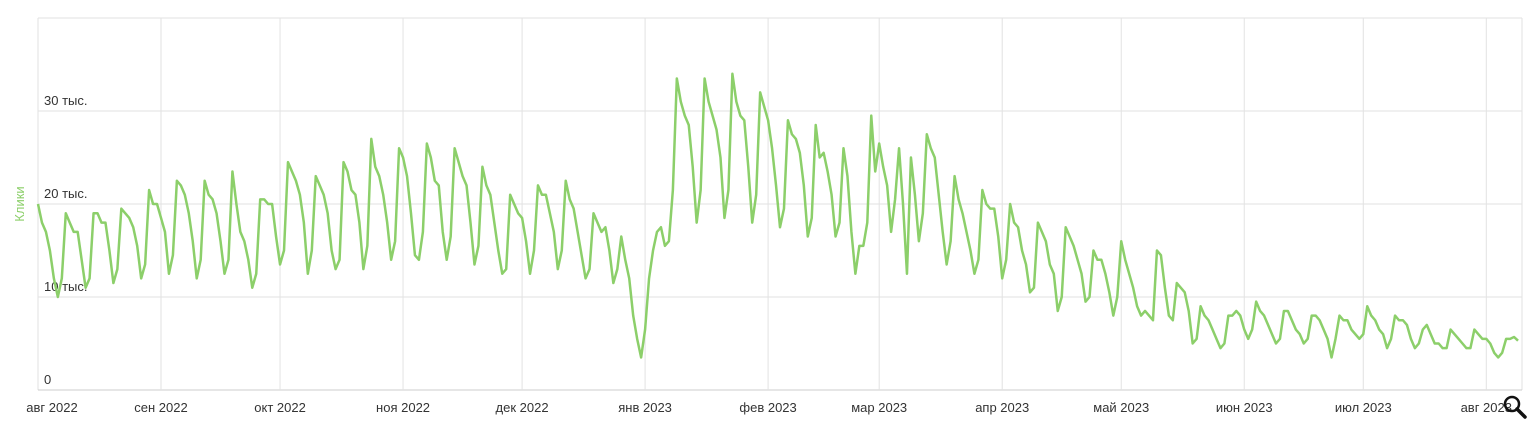 The image size is (1536, 427). I want to click on x-tick-label: окт 2022, so click(280, 407).